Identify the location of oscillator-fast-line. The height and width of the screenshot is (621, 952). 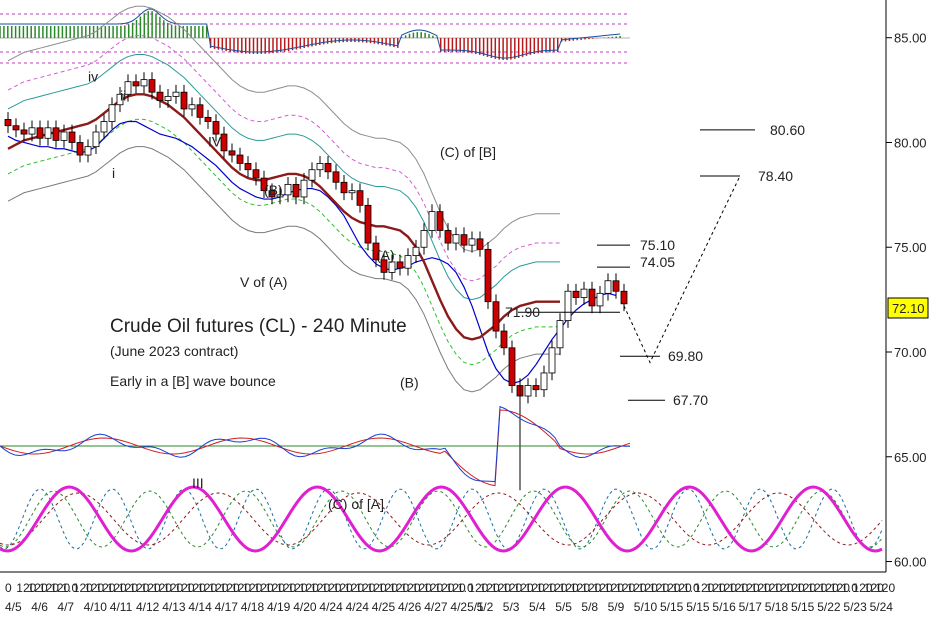
(315, 448).